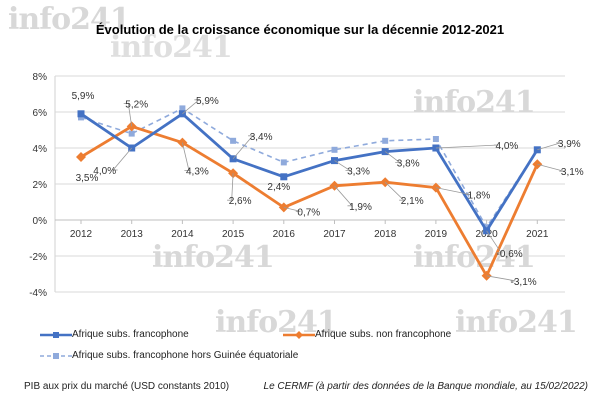  I want to click on x-tick-label: 2018, so click(385, 234).